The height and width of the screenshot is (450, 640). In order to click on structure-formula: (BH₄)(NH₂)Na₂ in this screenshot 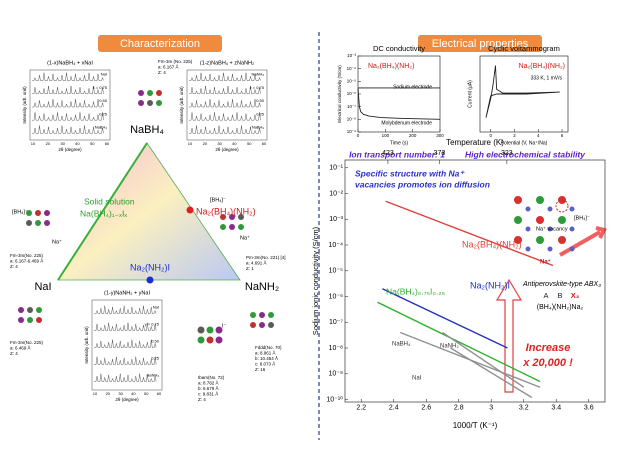, I will do `click(560, 307)`.